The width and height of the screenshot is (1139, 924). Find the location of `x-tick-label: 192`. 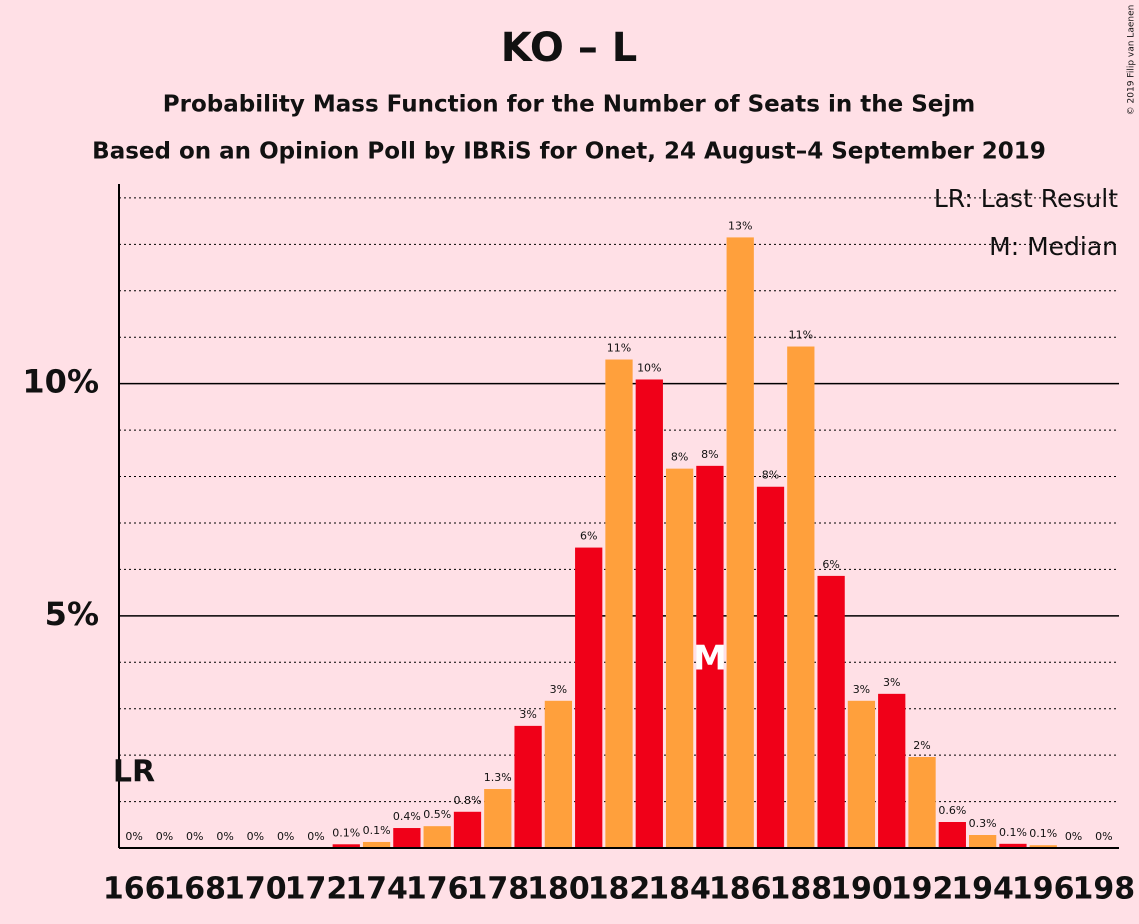

x-tick-label: 192 is located at coordinates (922, 889).